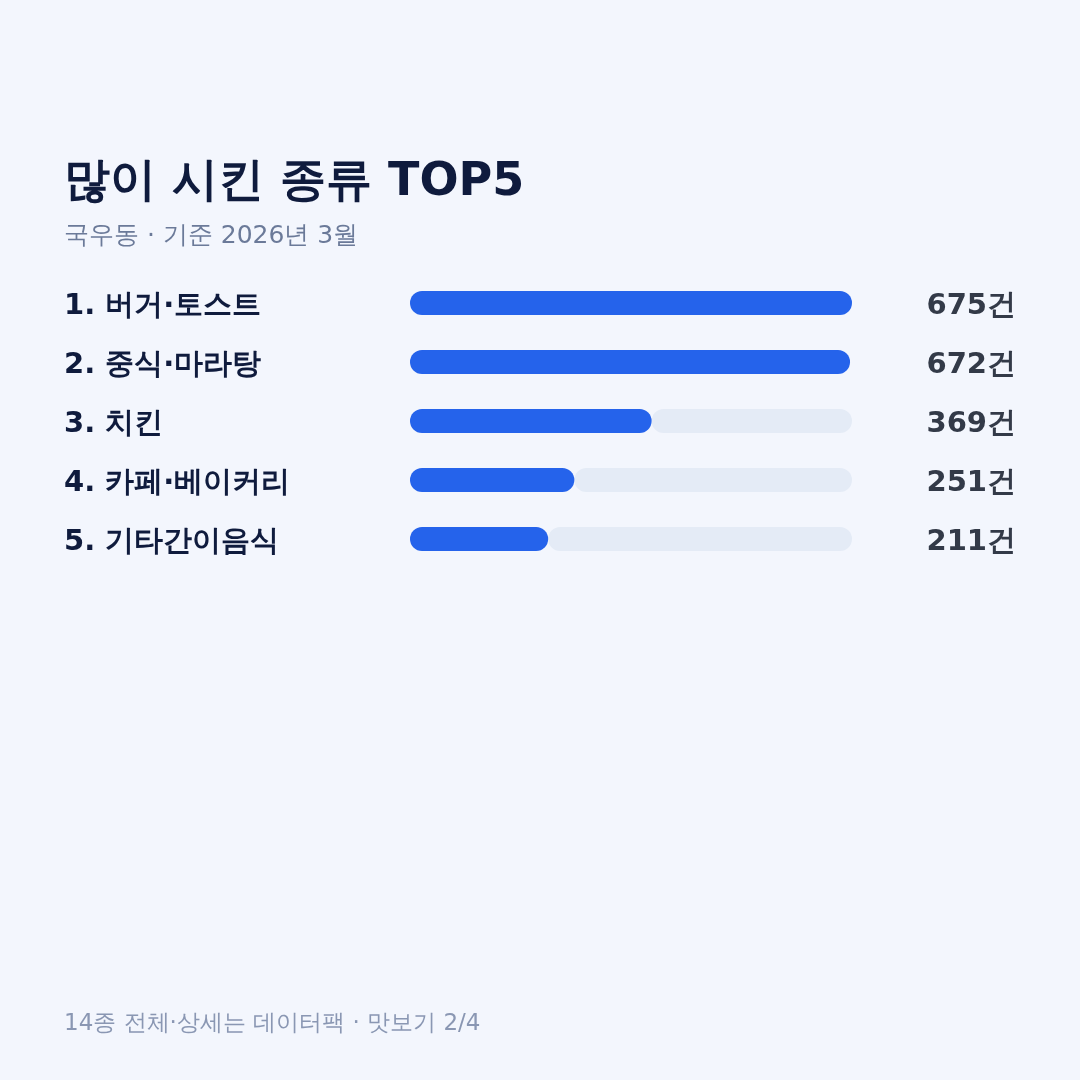 The height and width of the screenshot is (1080, 1080). I want to click on y-tick-label: 1. 버거·토스트, so click(163, 304).